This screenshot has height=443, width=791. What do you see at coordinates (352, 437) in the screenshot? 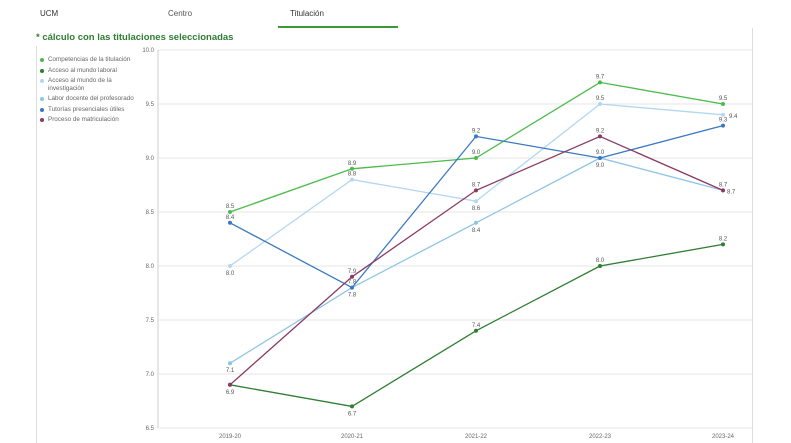
I see `x-tick-label: 2020-21` at bounding box center [352, 437].